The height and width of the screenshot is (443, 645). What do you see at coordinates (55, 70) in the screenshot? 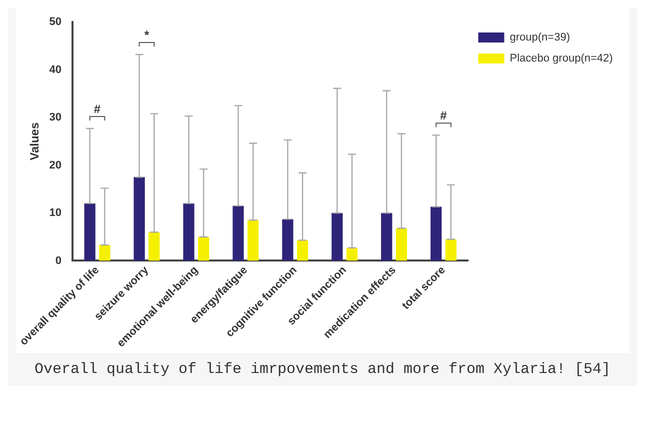
I see `y-tick-label: 40` at bounding box center [55, 70].